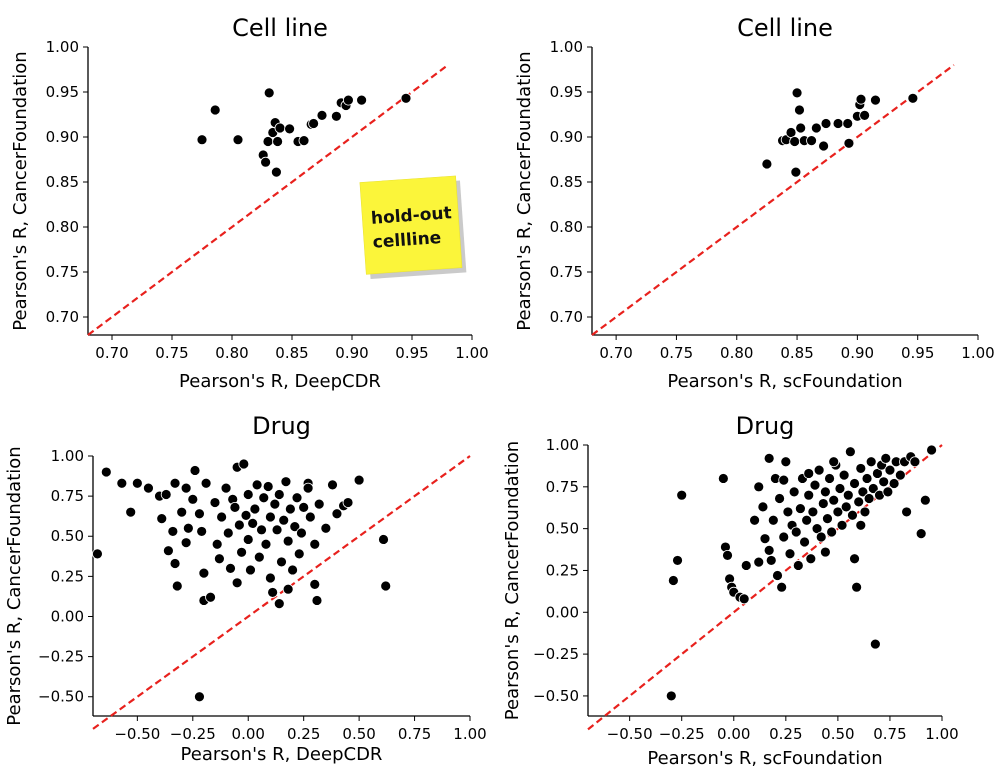  What do you see at coordinates (280, 28) in the screenshot?
I see `panel-1-title: Cell line` at bounding box center [280, 28].